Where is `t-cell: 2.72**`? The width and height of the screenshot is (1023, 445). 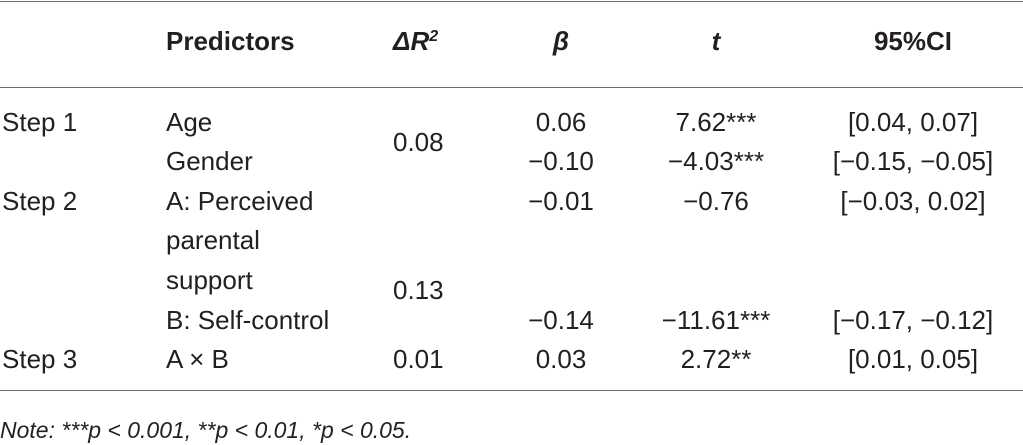 t-cell: 2.72** is located at coordinates (716, 359).